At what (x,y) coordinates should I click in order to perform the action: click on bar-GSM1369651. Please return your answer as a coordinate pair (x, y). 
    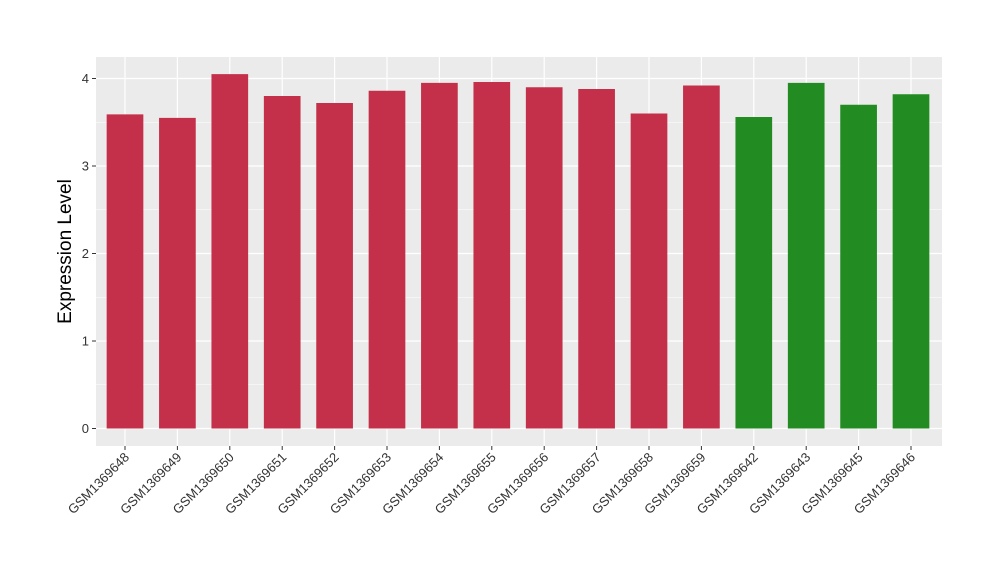
    Looking at the image, I should click on (282, 262).